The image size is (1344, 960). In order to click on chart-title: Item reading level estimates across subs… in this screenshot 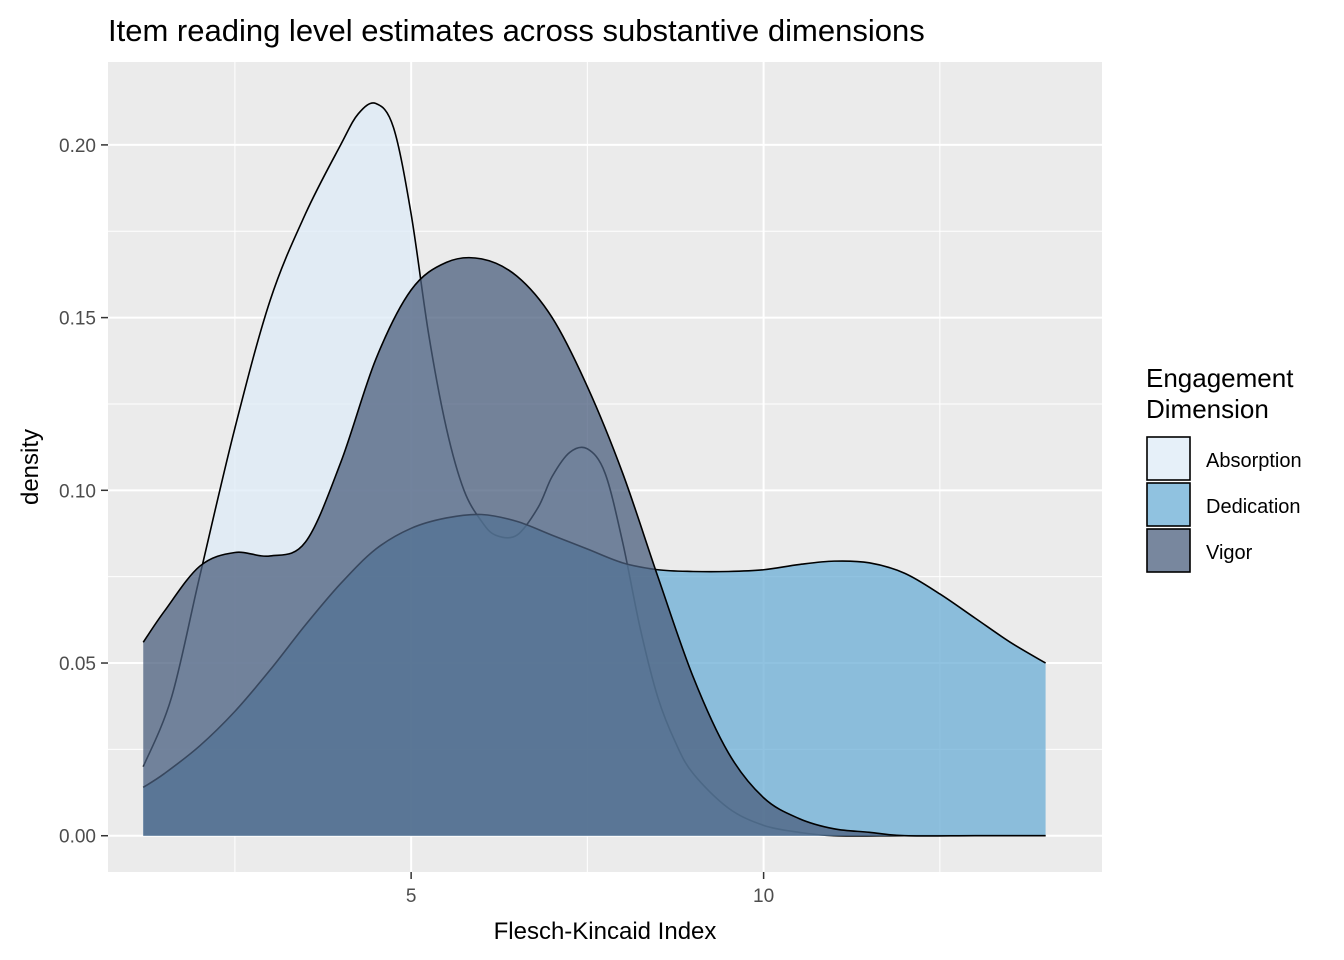, I will do `click(516, 30)`.